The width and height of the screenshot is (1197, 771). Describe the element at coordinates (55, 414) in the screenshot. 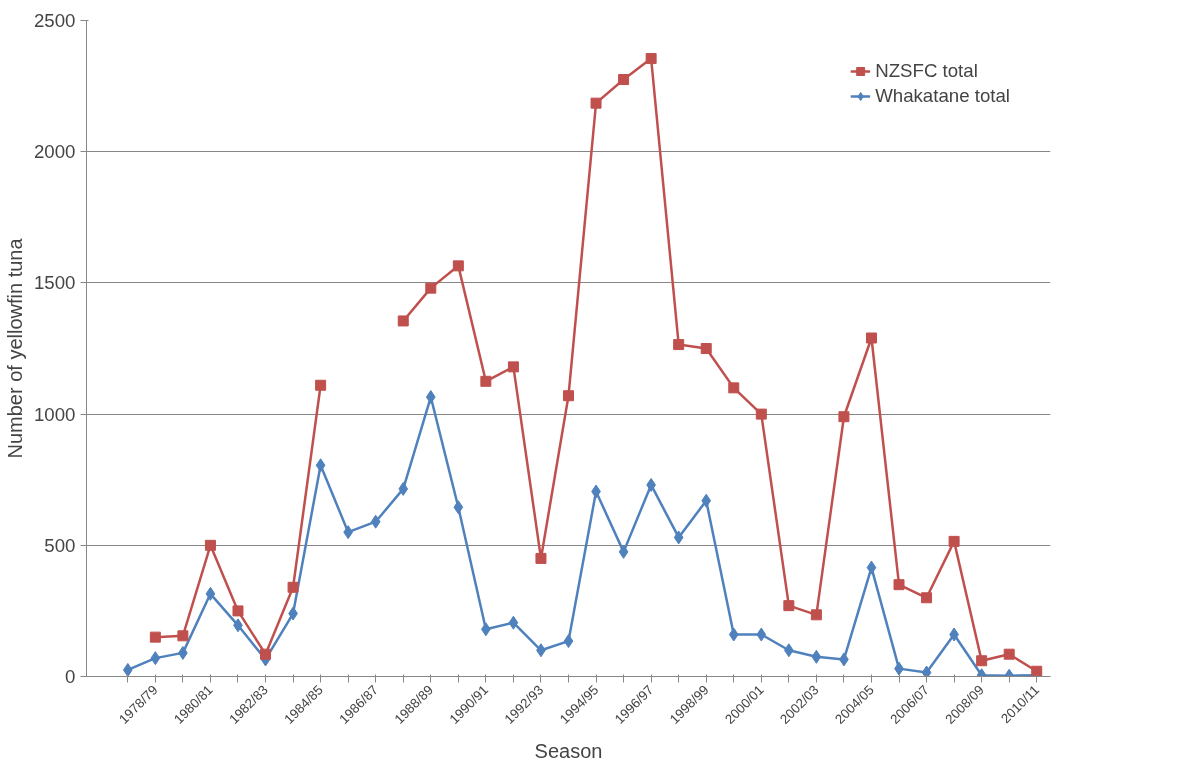

I see `y-tick-label: 1000` at that location.